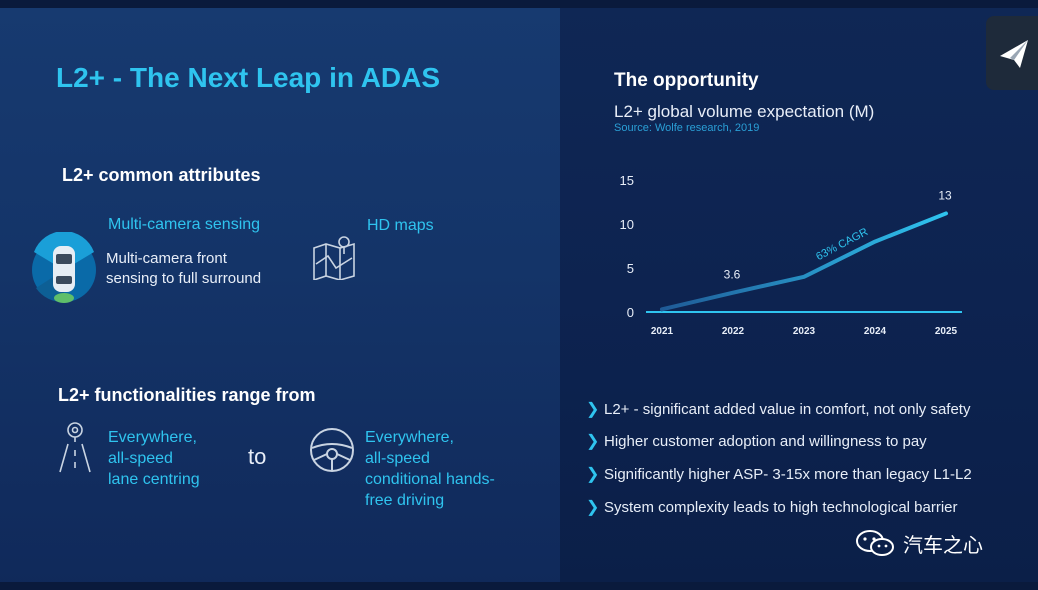 This screenshot has width=1038, height=590. Describe the element at coordinates (946, 331) in the screenshot. I see `x-tick-label: 2025` at that location.